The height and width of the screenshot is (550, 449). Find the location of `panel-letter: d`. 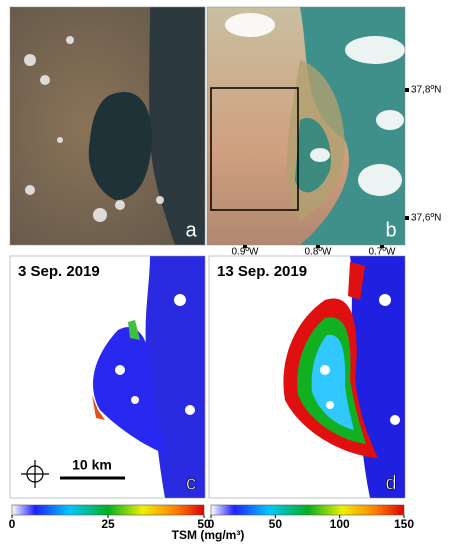

panel-letter: d is located at coordinates (390, 483).